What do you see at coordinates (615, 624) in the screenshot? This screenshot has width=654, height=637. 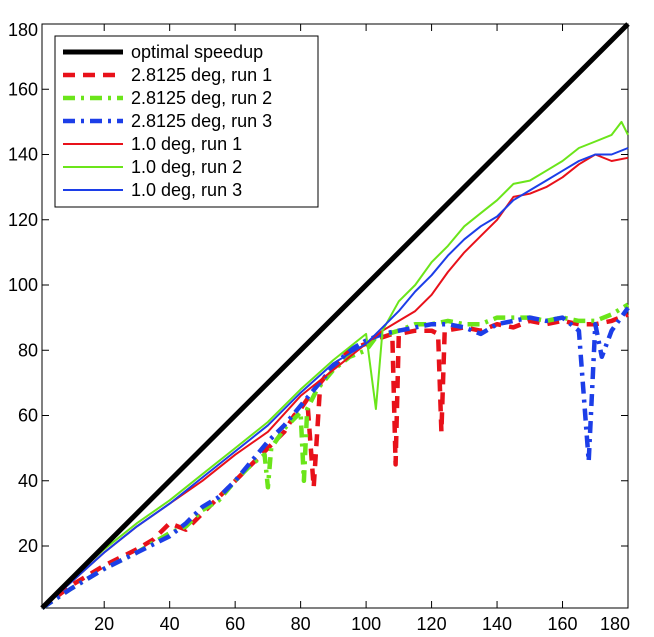 I see `x-tick-label: 180` at bounding box center [615, 624].